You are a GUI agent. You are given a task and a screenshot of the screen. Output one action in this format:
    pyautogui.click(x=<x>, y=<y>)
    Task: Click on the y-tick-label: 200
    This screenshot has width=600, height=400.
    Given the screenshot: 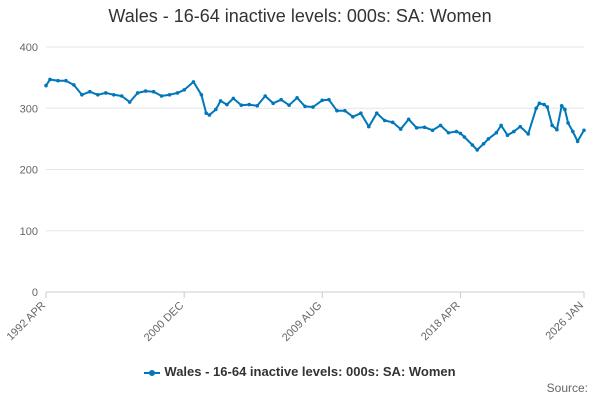 What is the action you would take?
    pyautogui.click(x=29, y=171)
    